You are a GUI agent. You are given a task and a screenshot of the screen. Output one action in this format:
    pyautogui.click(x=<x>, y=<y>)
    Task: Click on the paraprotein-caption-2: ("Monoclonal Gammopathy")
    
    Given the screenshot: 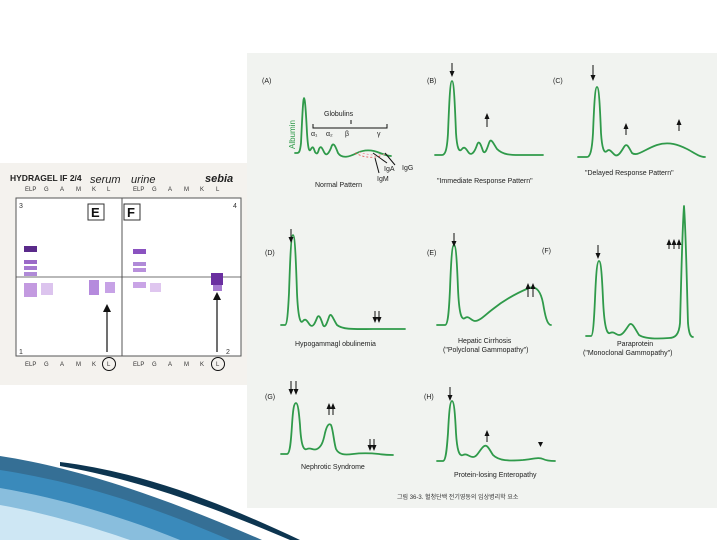 What is the action you would take?
    pyautogui.click(x=627, y=353)
    